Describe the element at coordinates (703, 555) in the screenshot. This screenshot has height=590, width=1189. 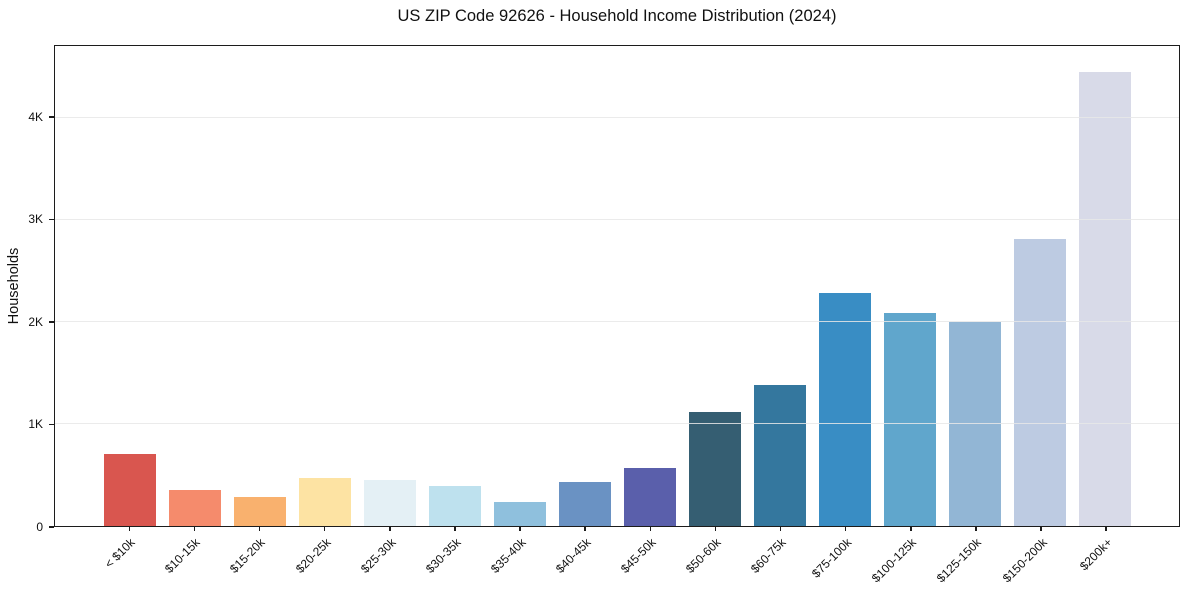
I see `x-tick-label: $50-60k` at that location.